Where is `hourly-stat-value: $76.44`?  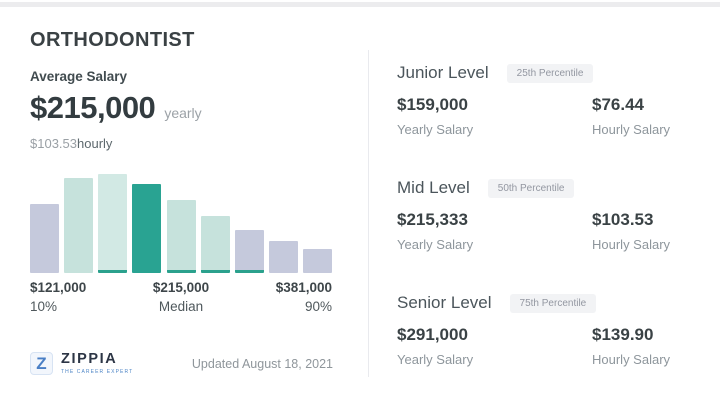 hourly-stat-value: $76.44 is located at coordinates (618, 104).